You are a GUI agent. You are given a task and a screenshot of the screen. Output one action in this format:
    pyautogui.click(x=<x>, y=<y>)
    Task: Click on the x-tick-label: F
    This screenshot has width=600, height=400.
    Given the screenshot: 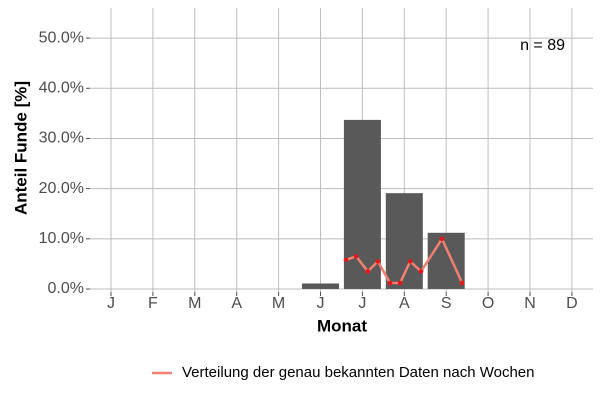 What is the action you would take?
    pyautogui.click(x=153, y=303)
    